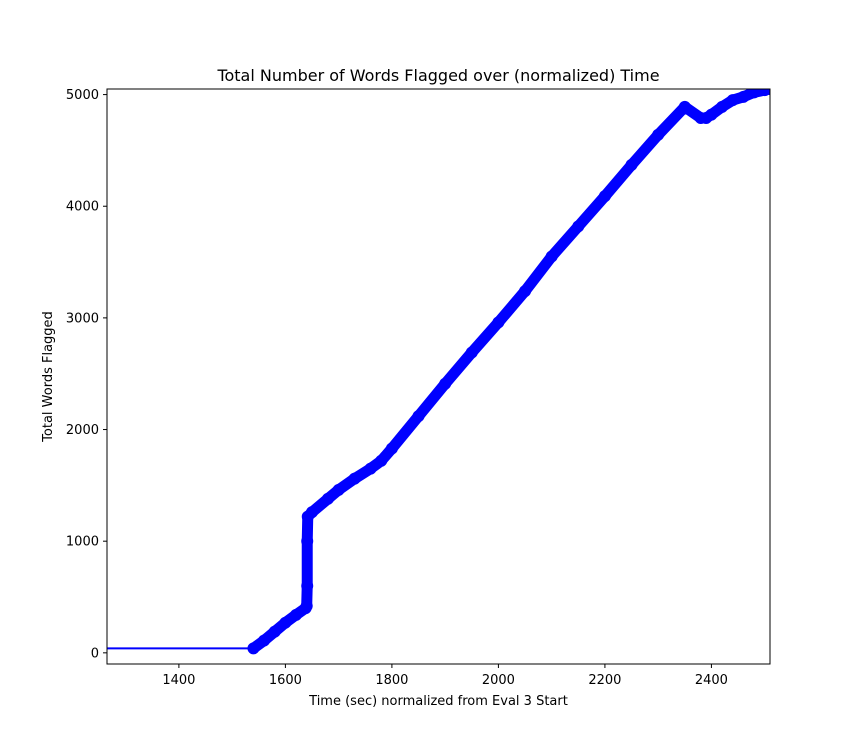 This screenshot has height=746, width=855. I want to click on x-tick-label: 2000, so click(498, 680).